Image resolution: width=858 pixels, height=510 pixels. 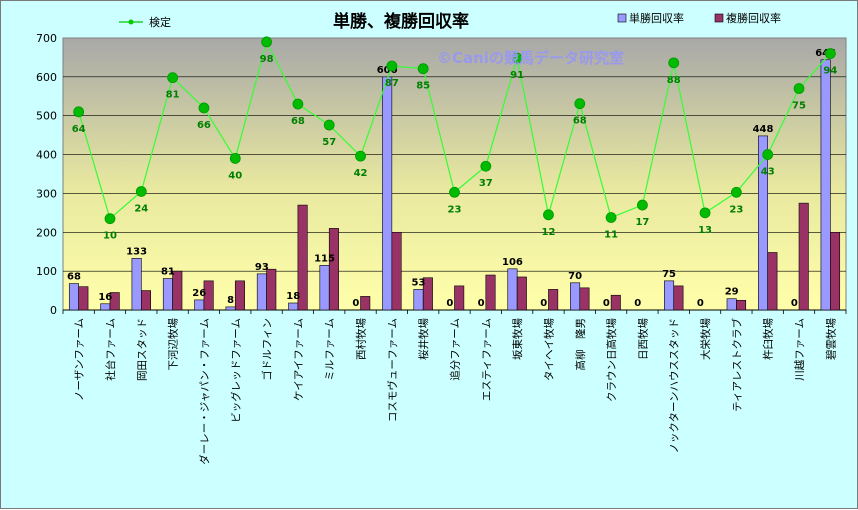 What do you see at coordinates (753, 18) in the screenshot?
I see `legend-label-place: 複勝回収率` at bounding box center [753, 18].